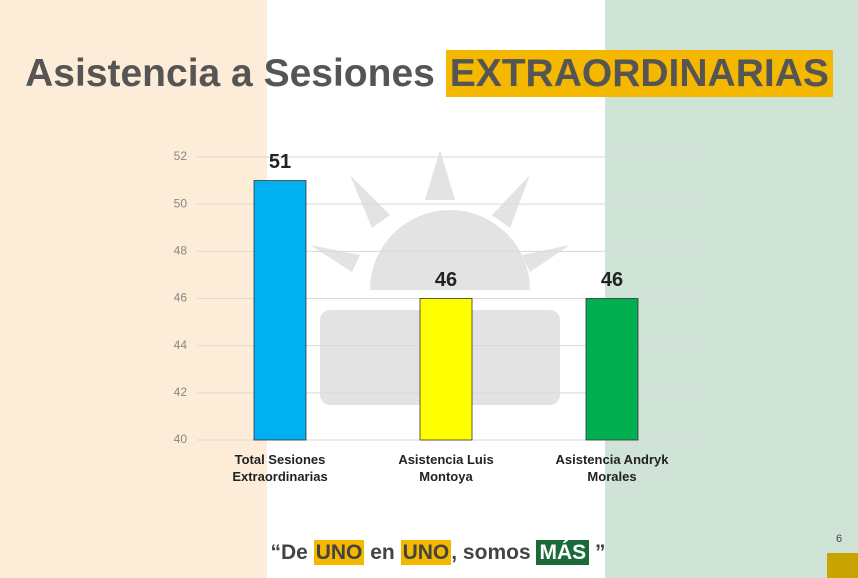  I want to click on y-tick-label: 42, so click(181, 392).